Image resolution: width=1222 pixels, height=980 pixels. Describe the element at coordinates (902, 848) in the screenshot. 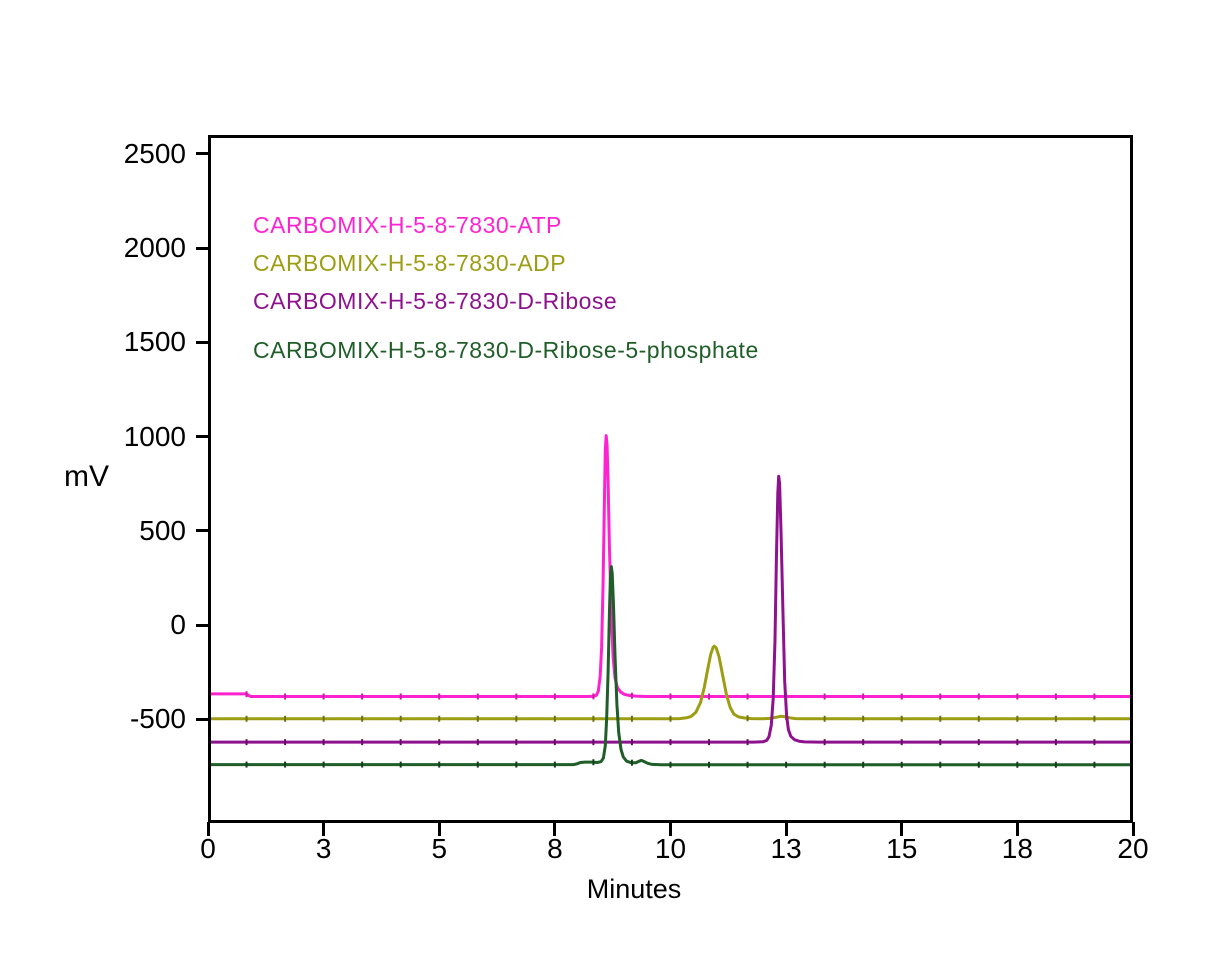

I see `x-tick-label: 15` at that location.